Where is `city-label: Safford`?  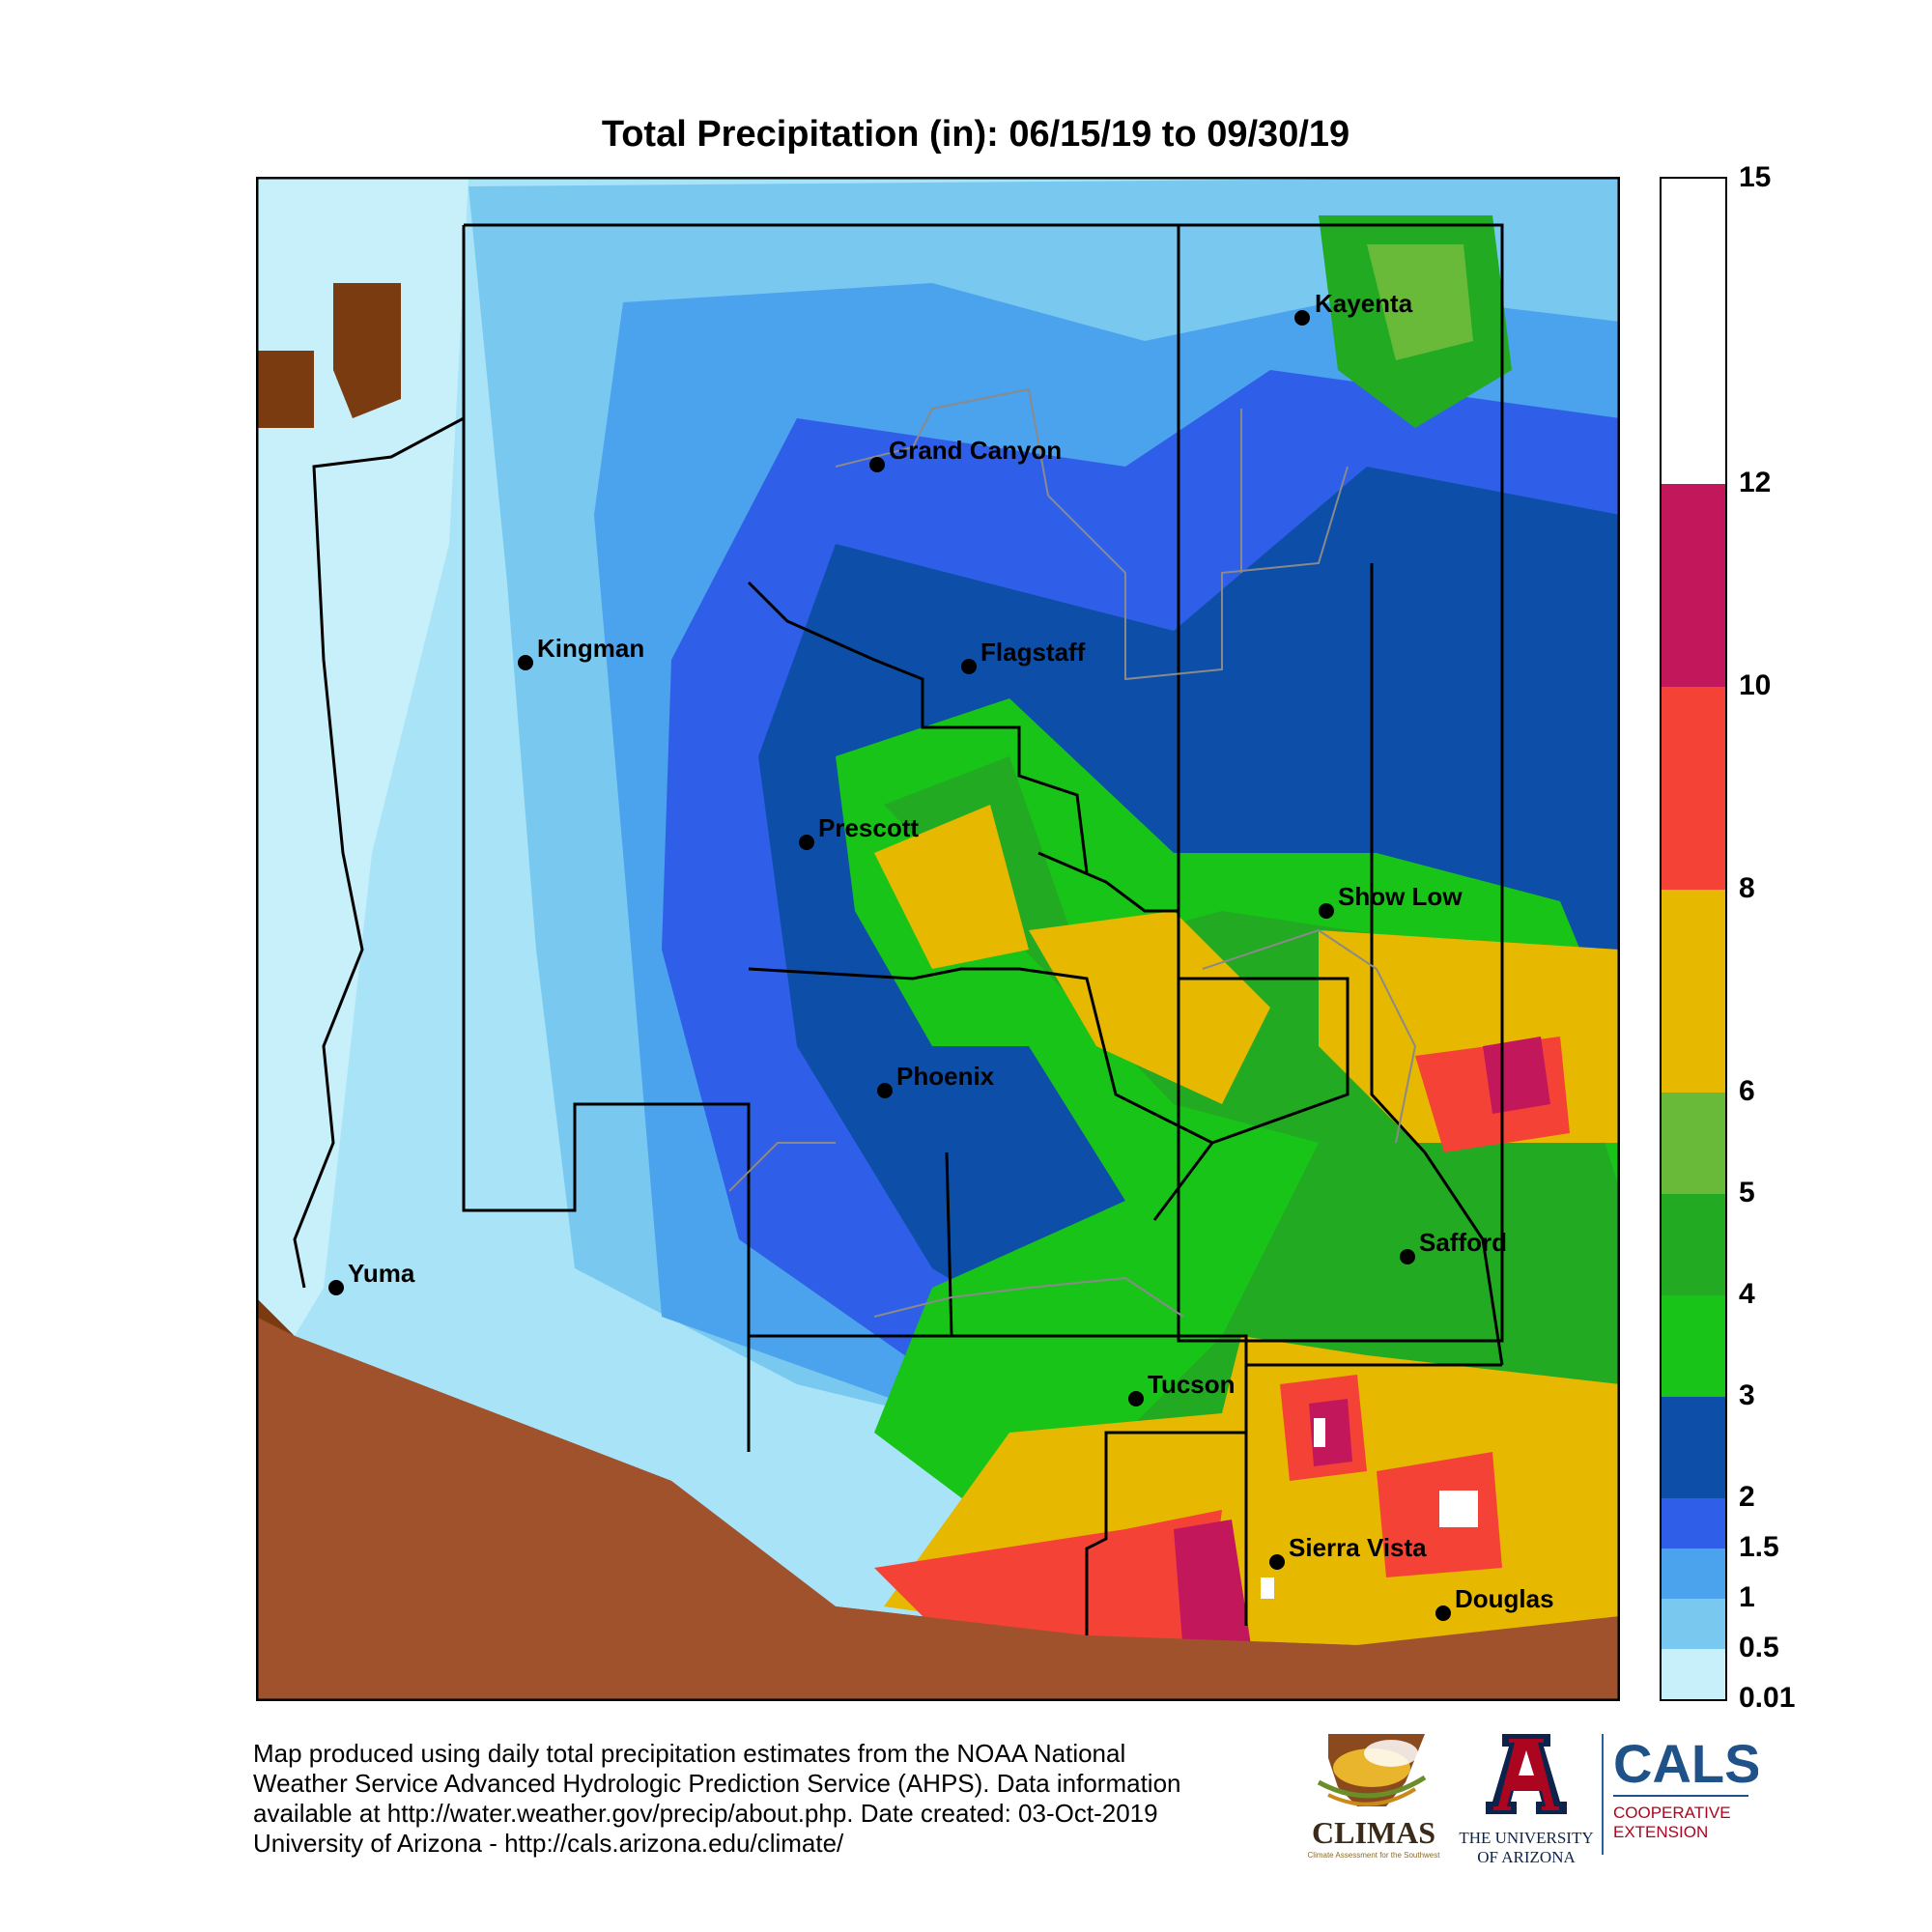
city-label: Safford is located at coordinates (1463, 1242).